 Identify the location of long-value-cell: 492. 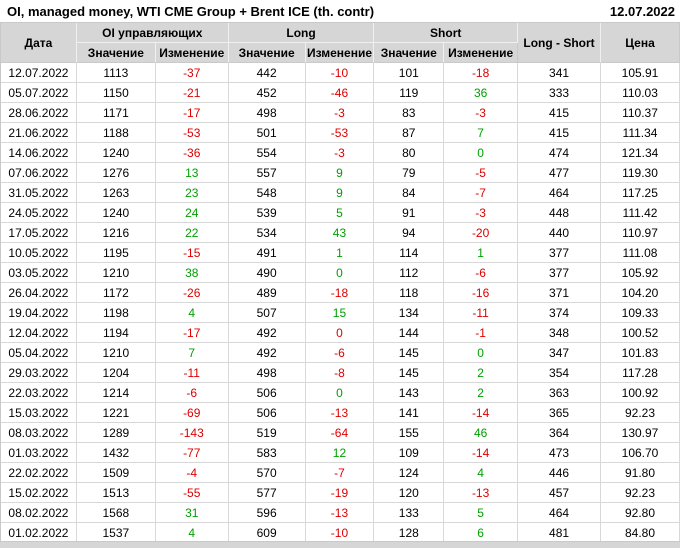
(267, 333).